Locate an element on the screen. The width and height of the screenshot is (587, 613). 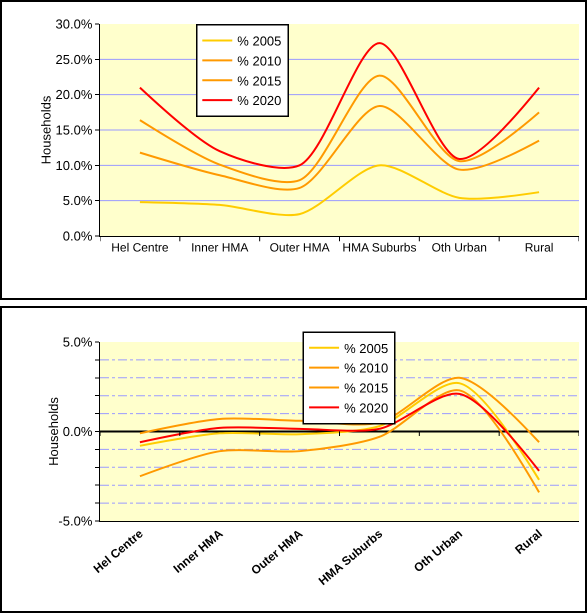
y-tick-label: 25.0% is located at coordinates (74, 59).